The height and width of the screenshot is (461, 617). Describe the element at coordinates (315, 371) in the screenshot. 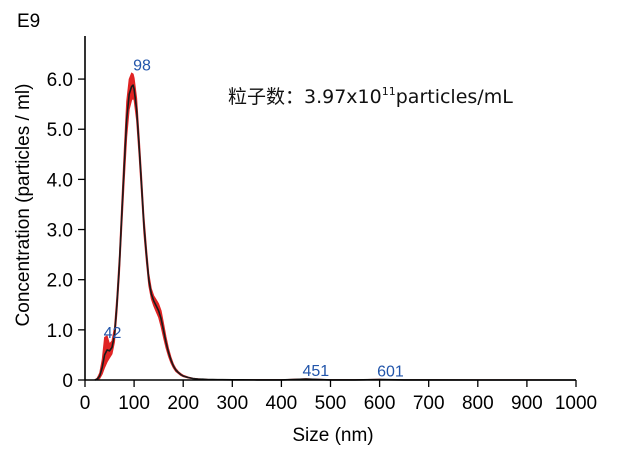

I see `peak-label: 451` at that location.